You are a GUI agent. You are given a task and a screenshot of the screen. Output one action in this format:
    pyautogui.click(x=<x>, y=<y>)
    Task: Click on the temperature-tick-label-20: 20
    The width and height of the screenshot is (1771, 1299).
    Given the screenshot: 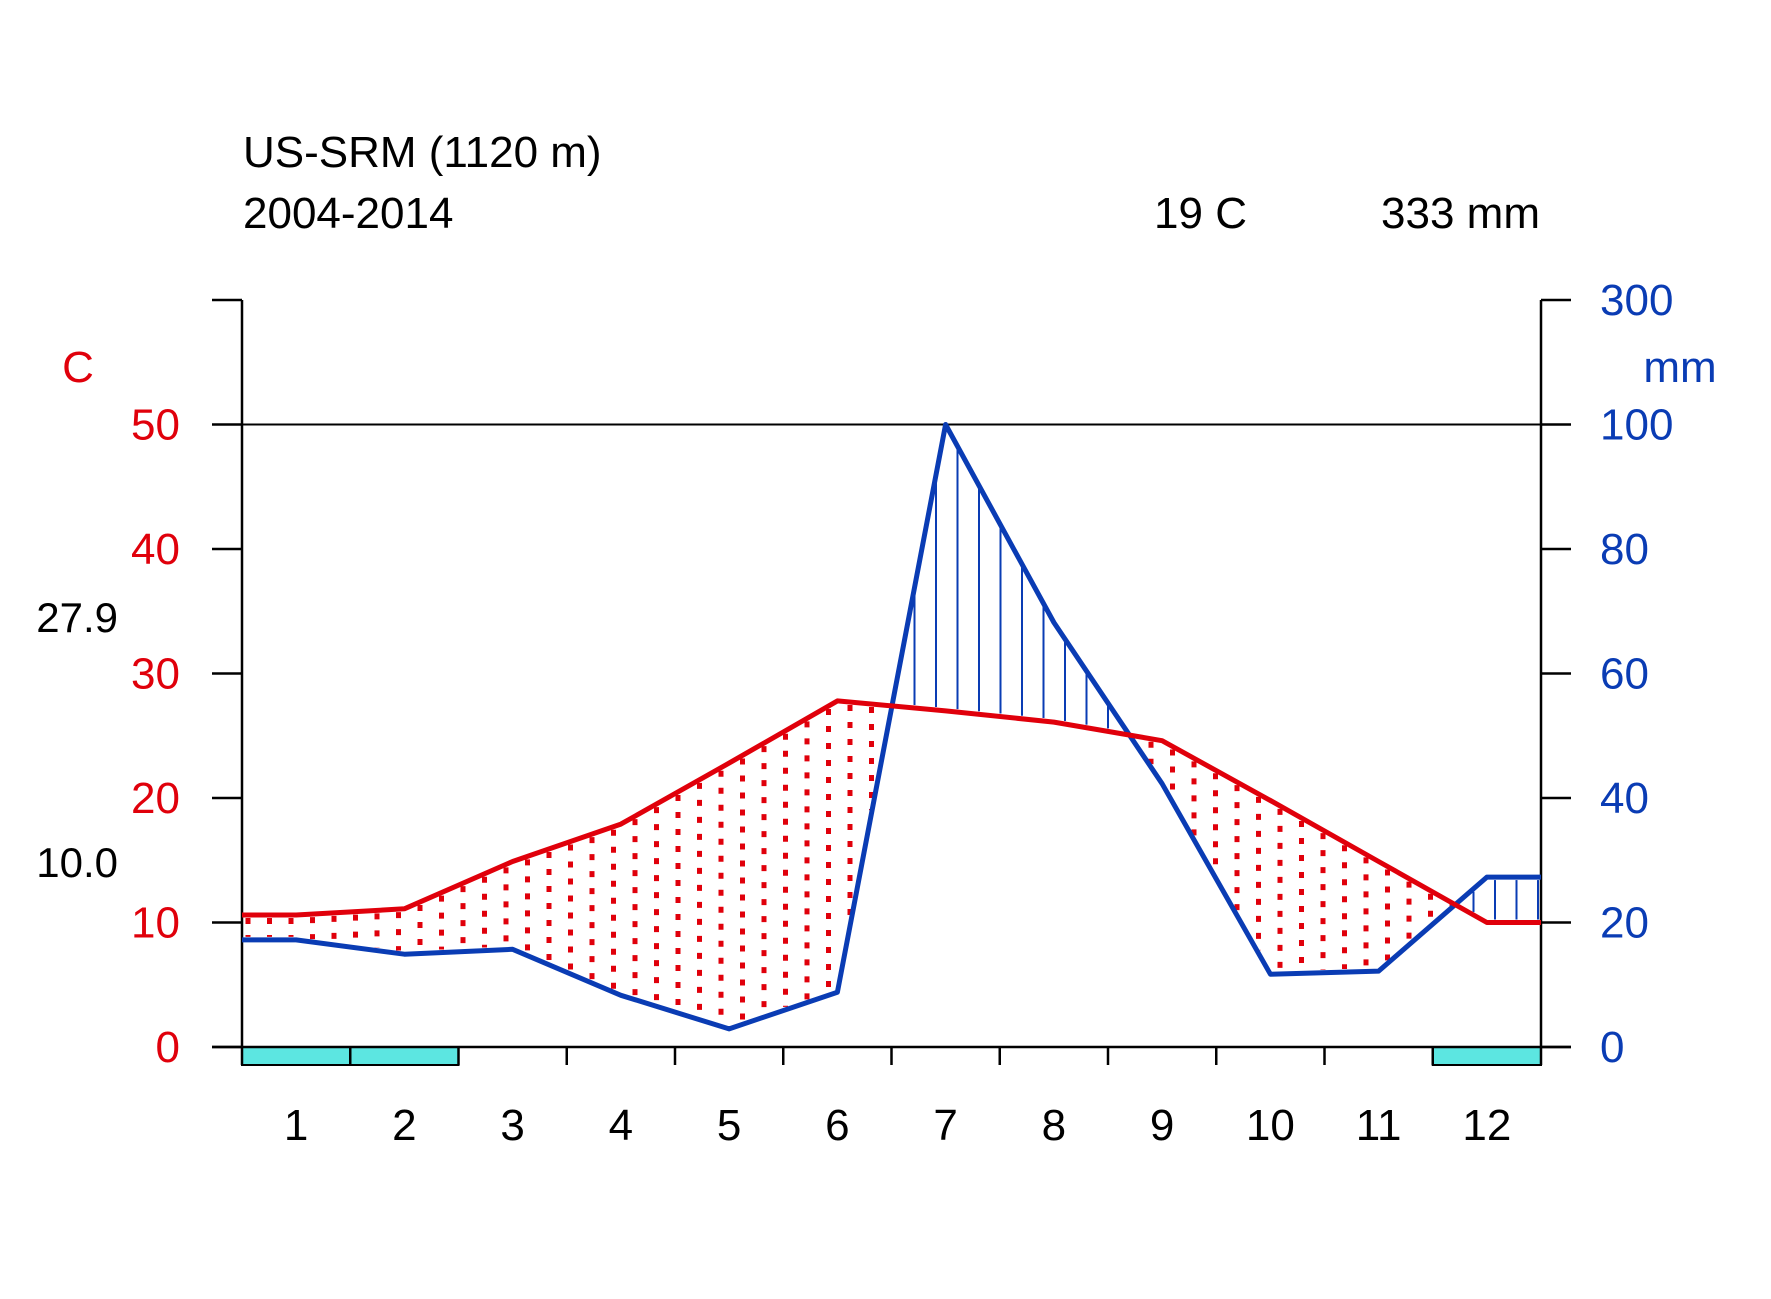 What is the action you would take?
    pyautogui.click(x=155, y=798)
    